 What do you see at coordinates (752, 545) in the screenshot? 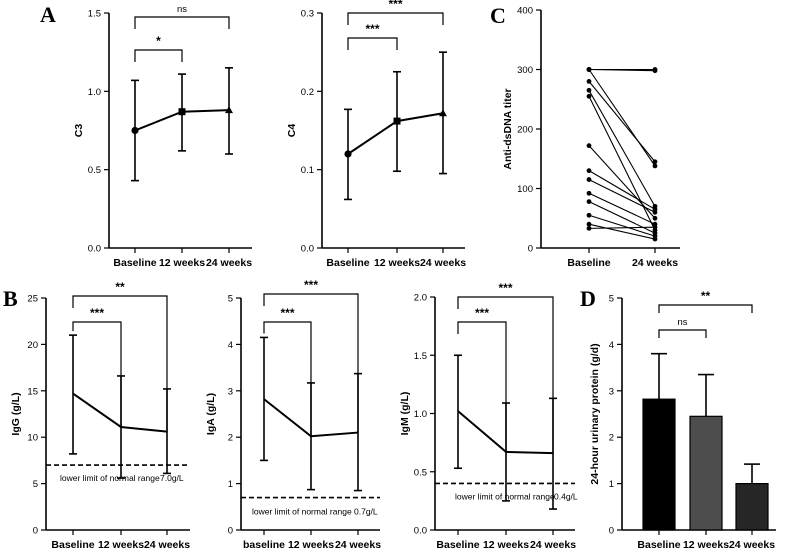
I see `chart-7-xtick-label: 24 weeks` at bounding box center [752, 545].